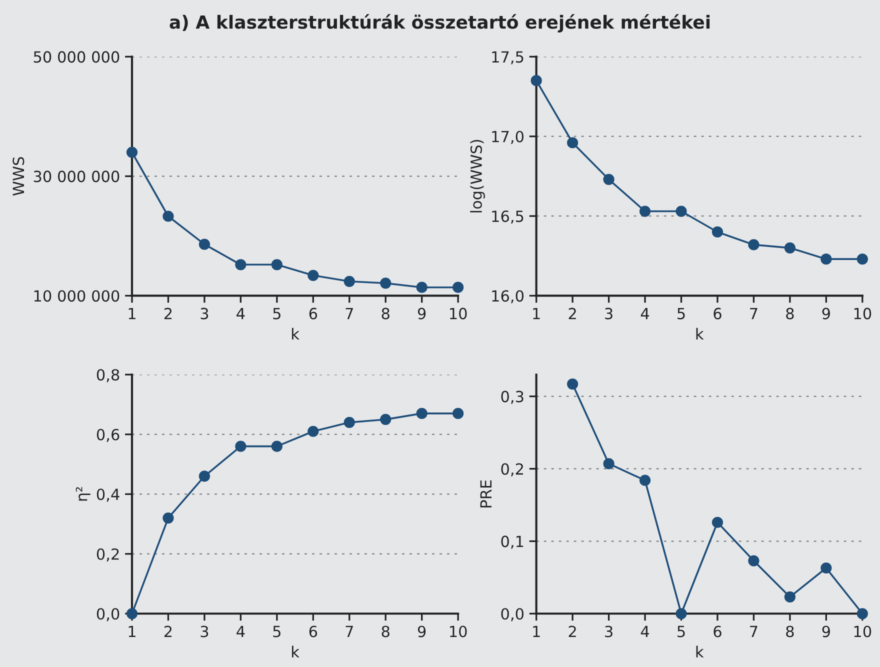 This screenshot has height=667, width=880. Describe the element at coordinates (18, 176) in the screenshot. I see `y-axis-title: WWS` at that location.